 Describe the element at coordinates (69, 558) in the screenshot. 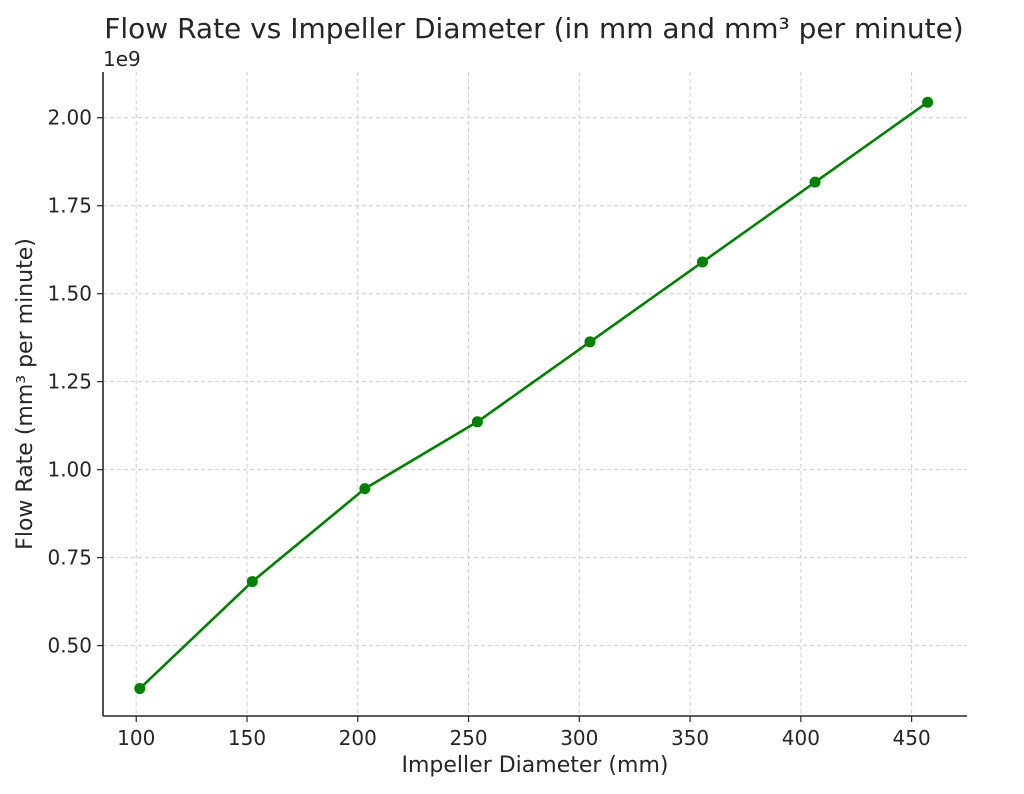

I see `y-tick-label: 0.75` at that location.